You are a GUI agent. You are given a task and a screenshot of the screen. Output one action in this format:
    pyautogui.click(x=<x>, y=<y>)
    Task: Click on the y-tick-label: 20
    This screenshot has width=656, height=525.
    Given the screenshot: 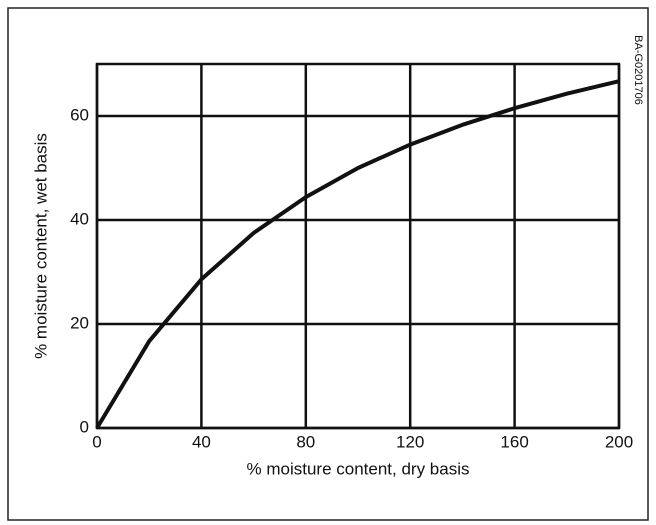 What is the action you would take?
    pyautogui.click(x=79, y=322)
    